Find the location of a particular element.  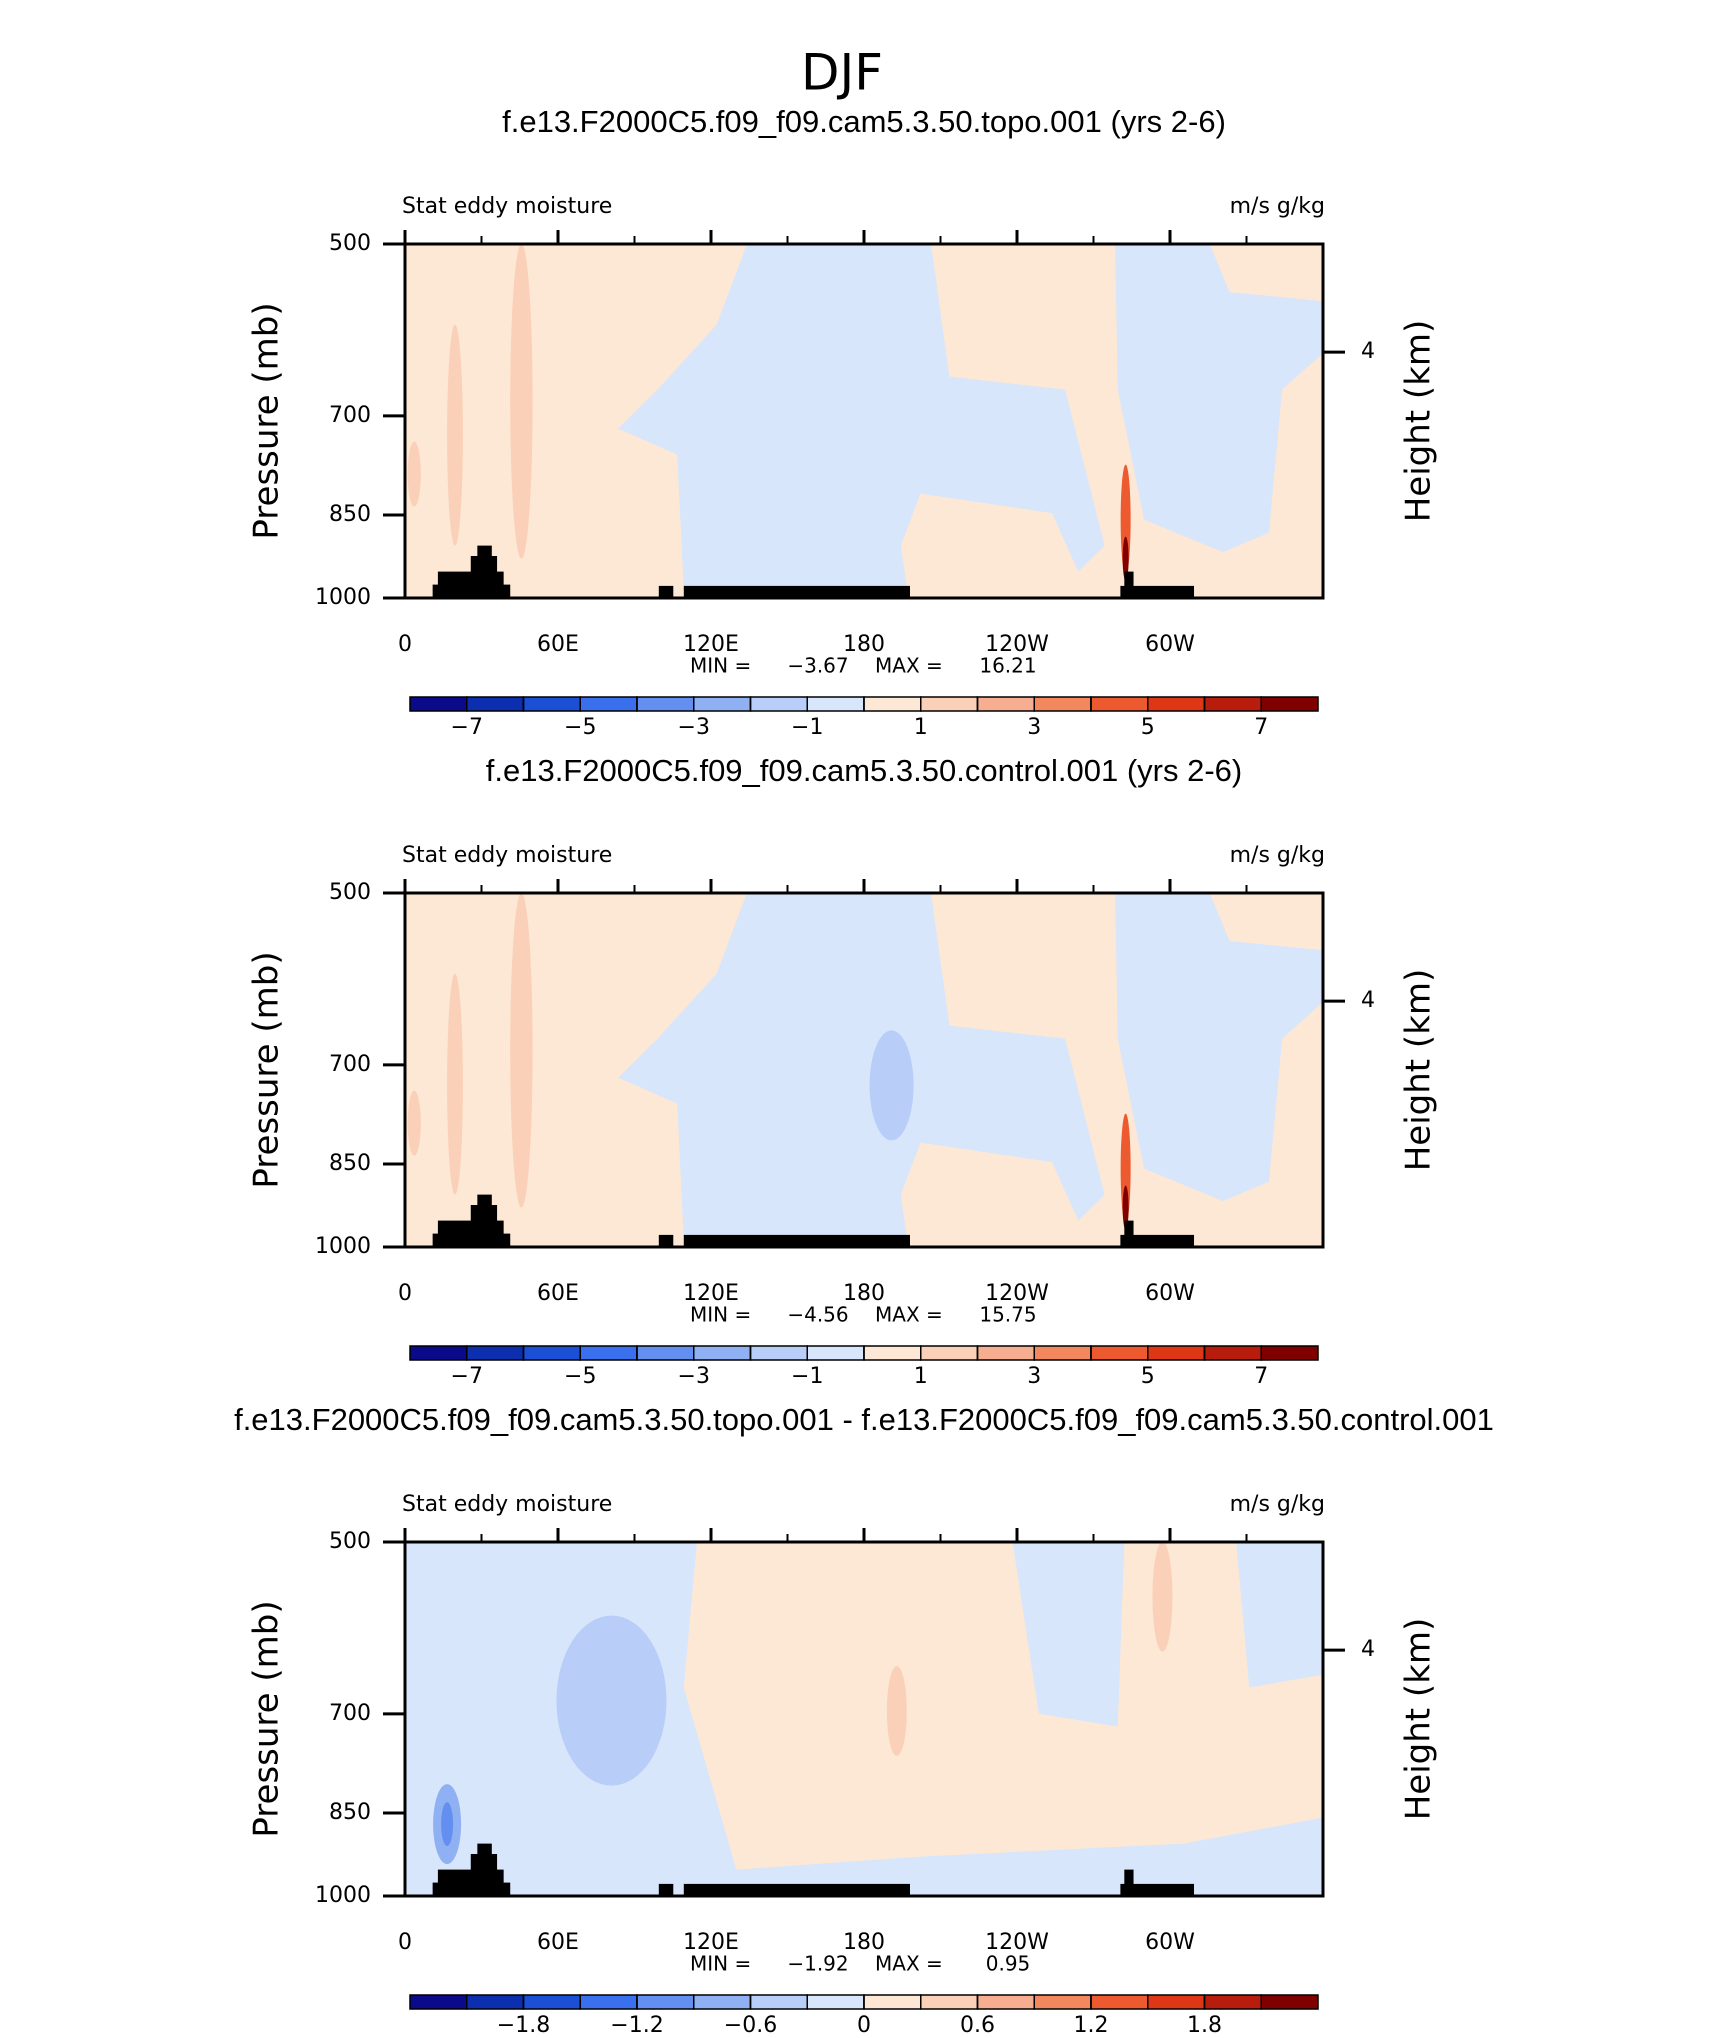

contour-field is located at coordinates (864, 421).